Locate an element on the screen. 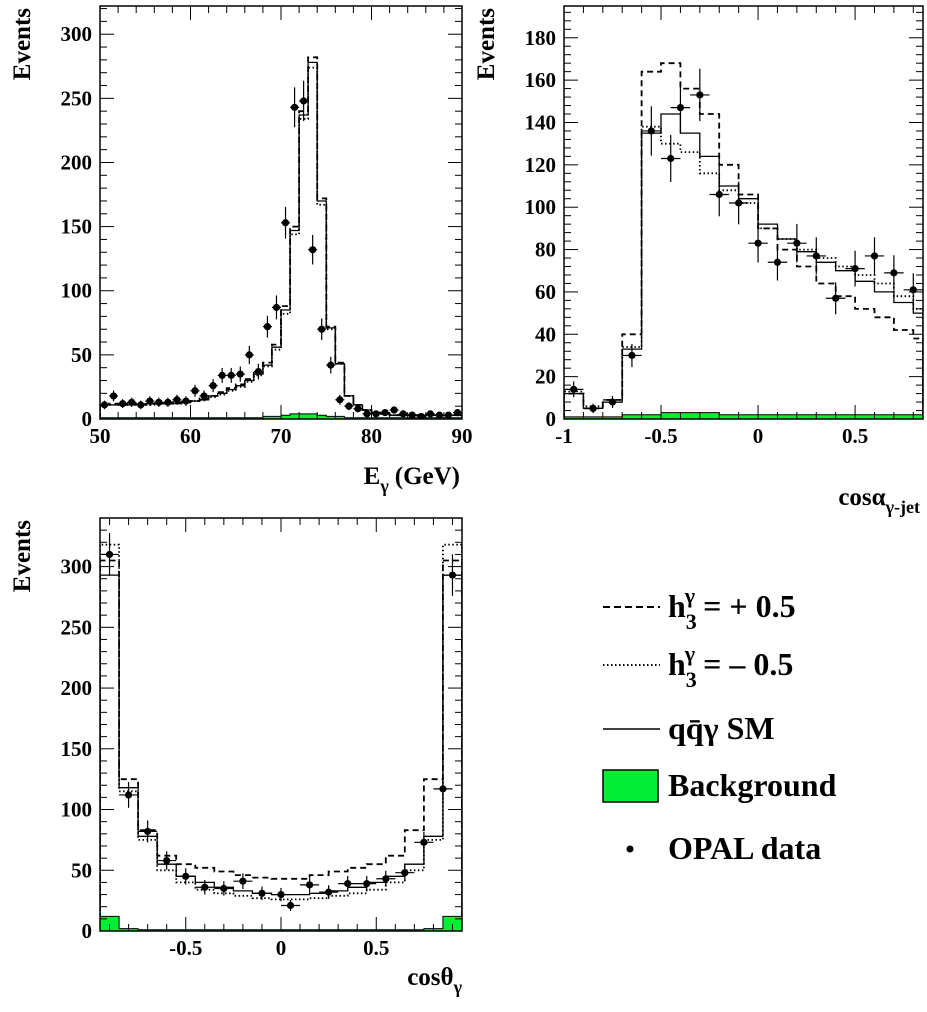 Image resolution: width=927 pixels, height=1012 pixels. series-fill-cosalpha is located at coordinates (743, 415).